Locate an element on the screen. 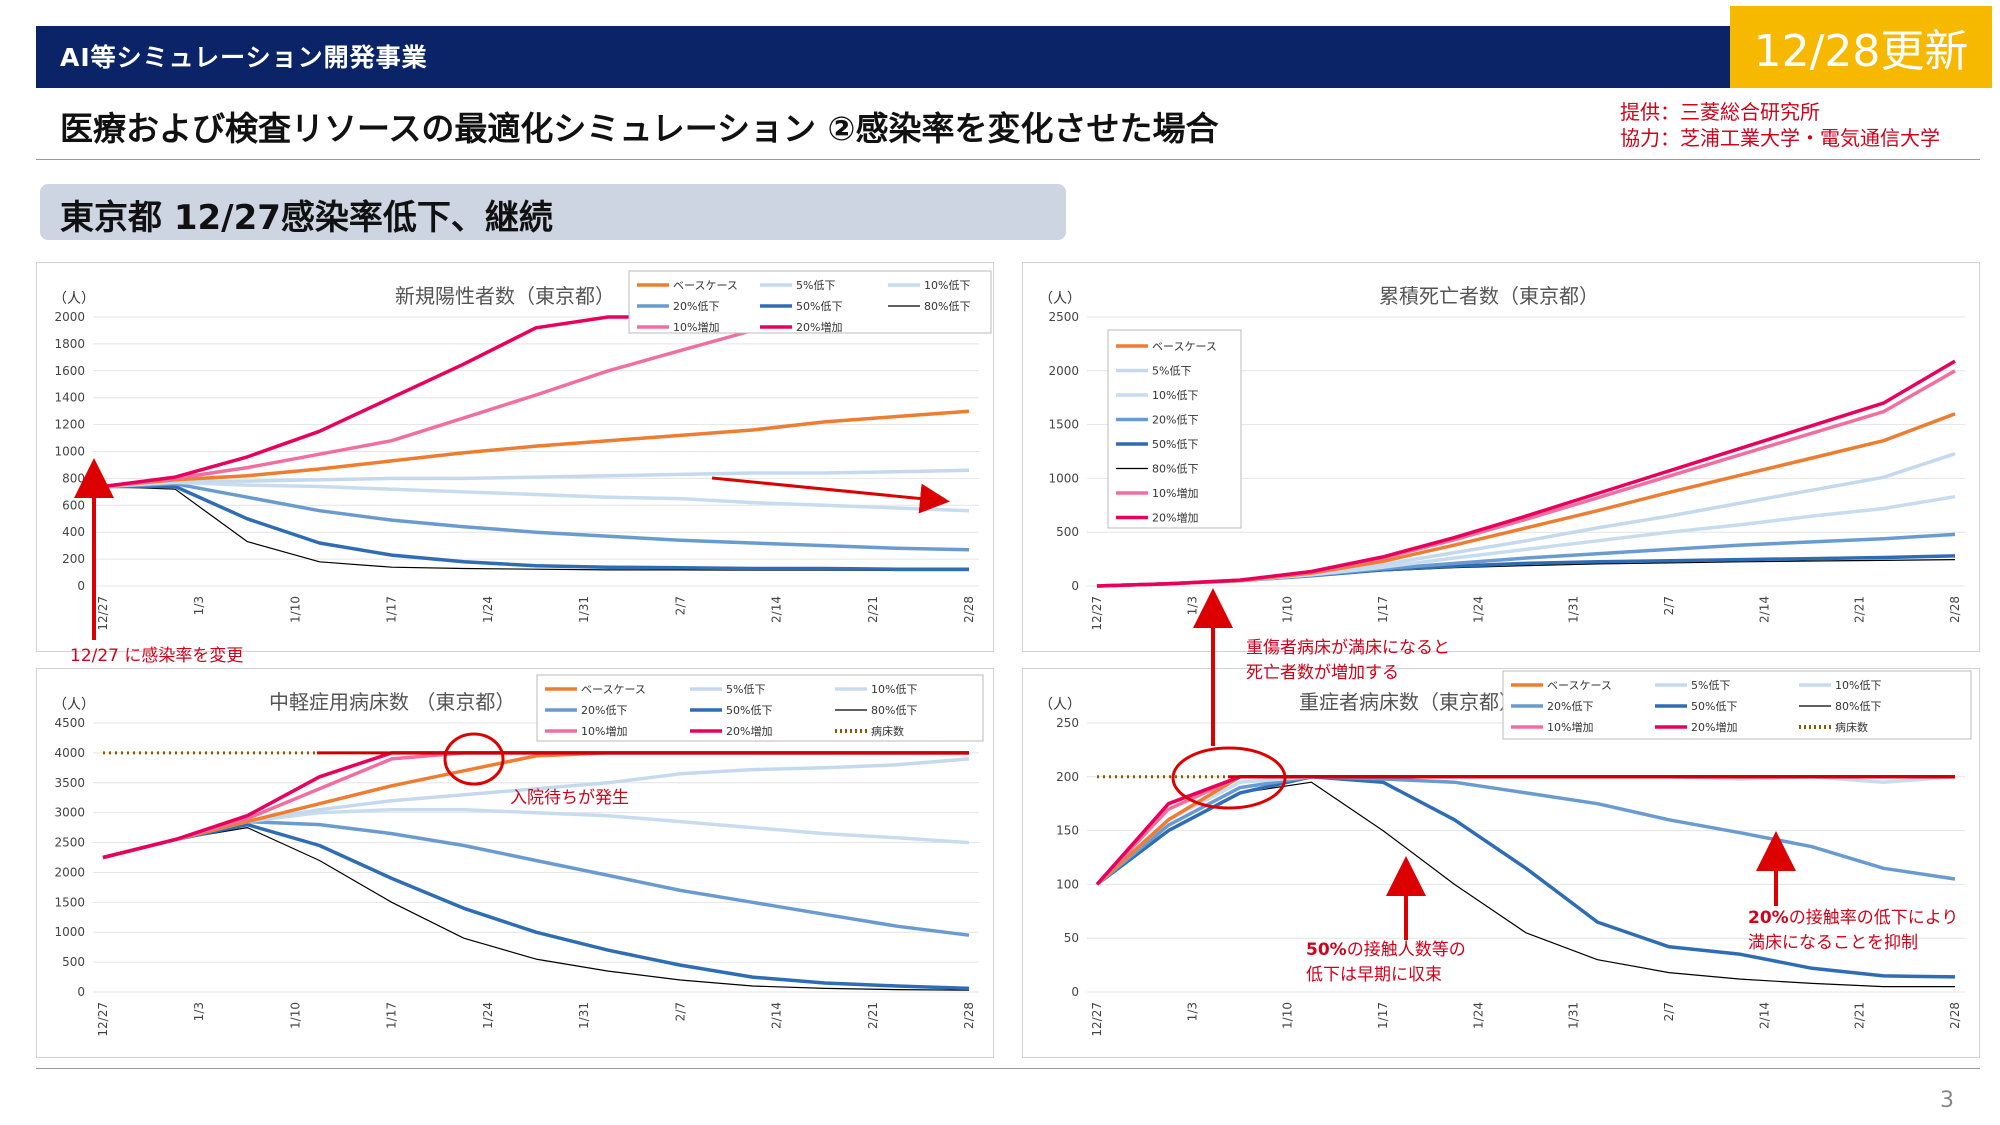 The height and width of the screenshot is (1125, 2000). title-divider is located at coordinates (1008, 159).